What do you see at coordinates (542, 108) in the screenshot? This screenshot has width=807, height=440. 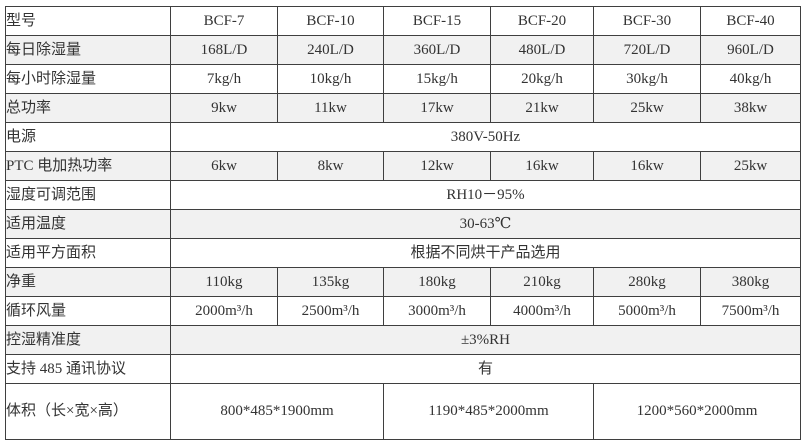 I see `value-cell: 21kw` at bounding box center [542, 108].